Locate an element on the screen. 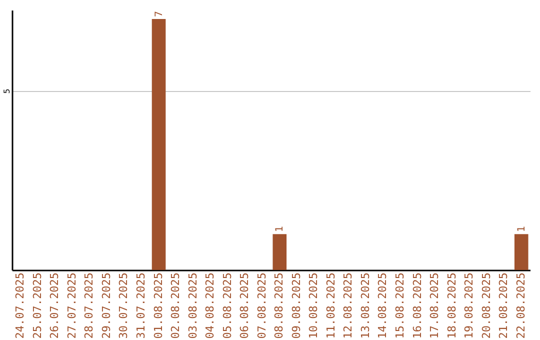 The image size is (540, 340). x-tick-label: 03.08.2025 is located at coordinates (193, 305).